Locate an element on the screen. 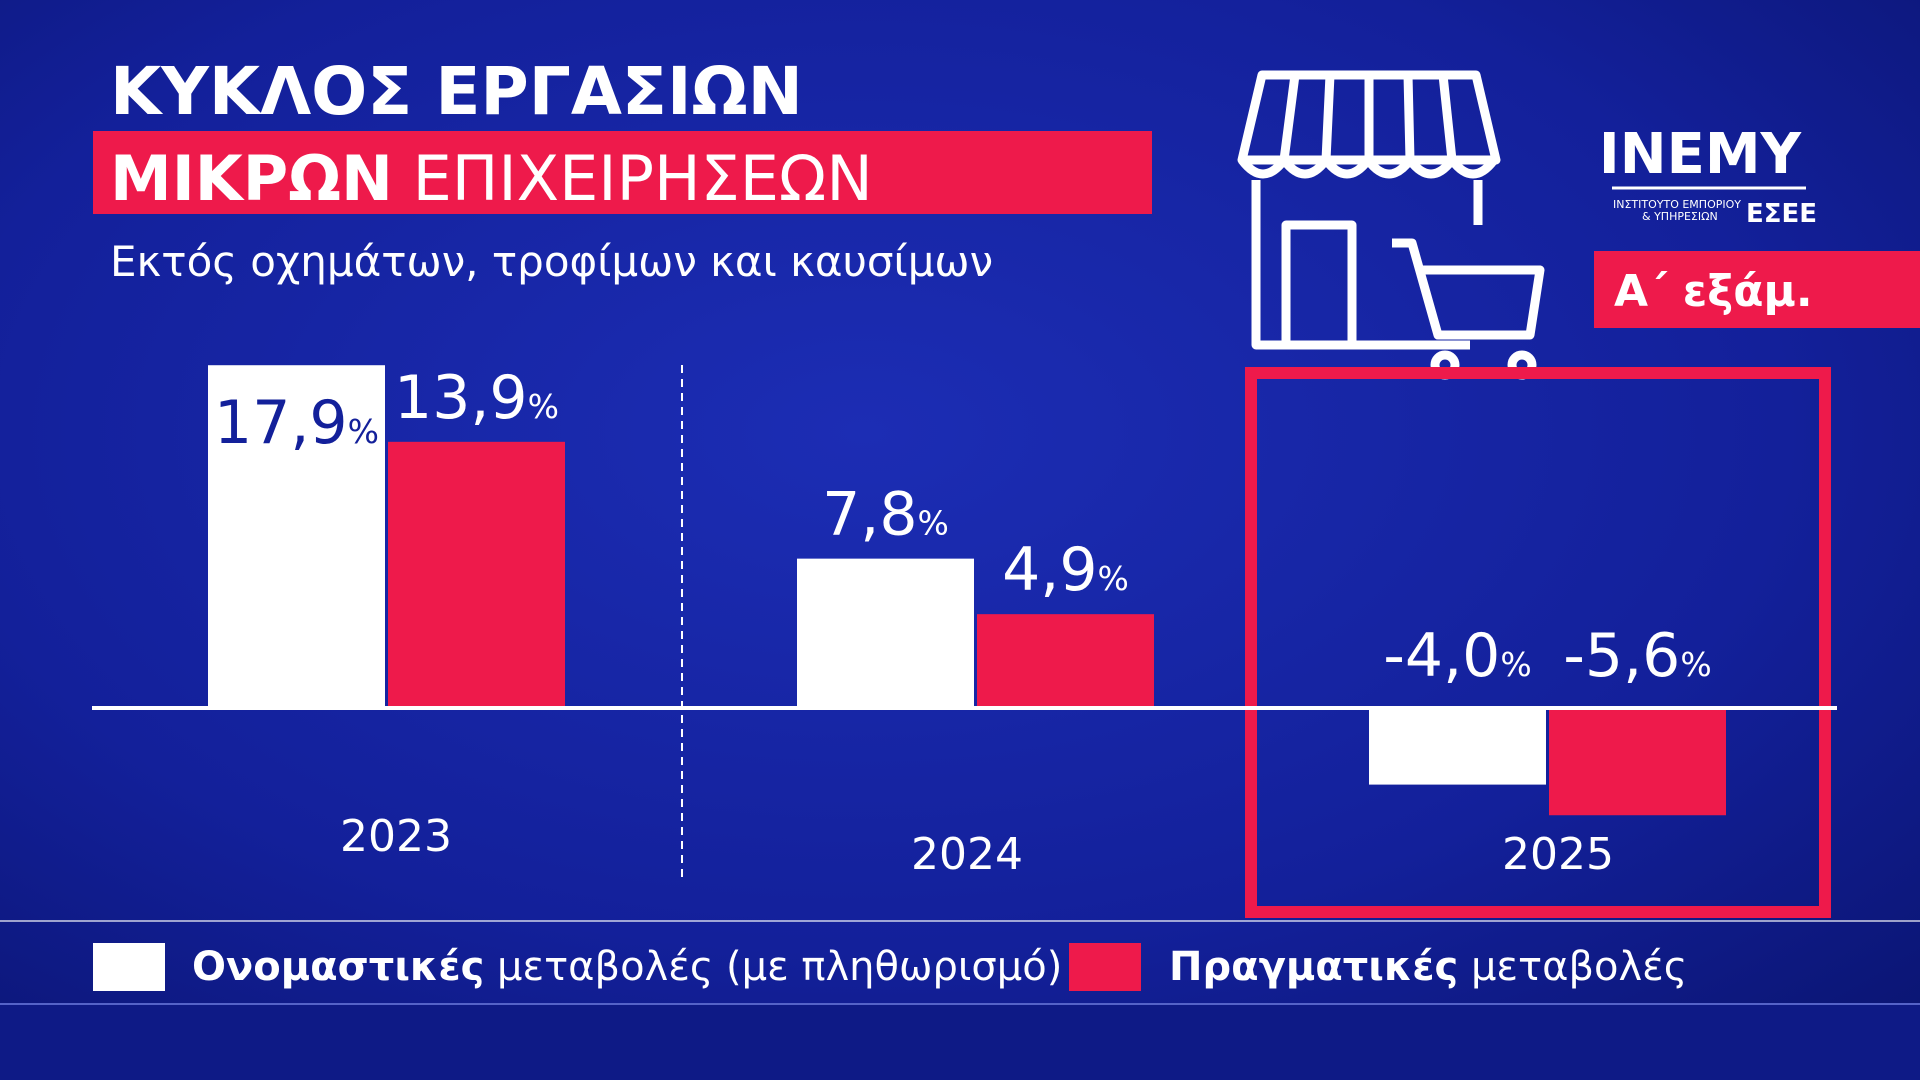 The width and height of the screenshot is (1920, 1080). legend-label: Ονομαστικές μεταβολές (με πληθωρισμό) is located at coordinates (627, 967).